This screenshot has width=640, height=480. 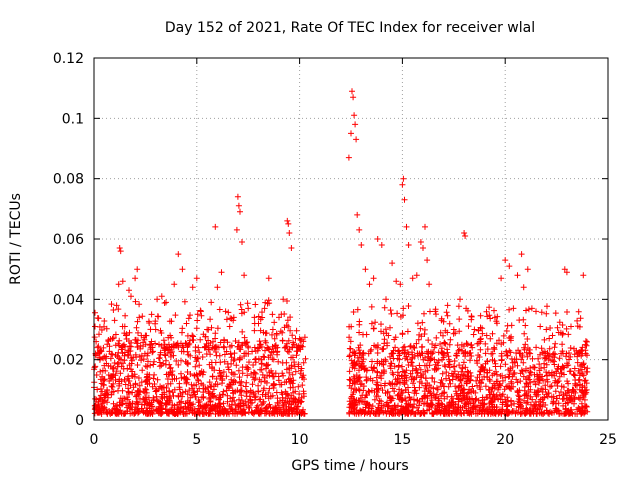 I want to click on y-tick-label: 0.02, so click(x=68, y=361).